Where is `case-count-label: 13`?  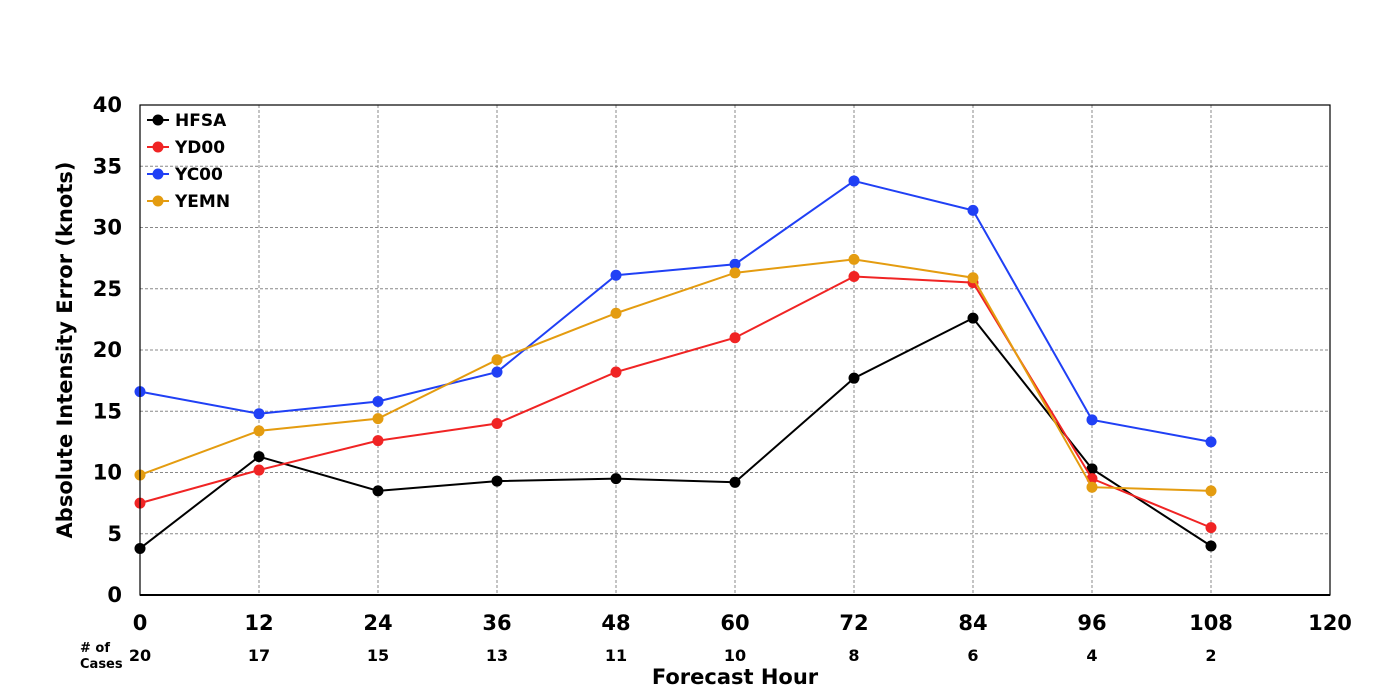 case-count-label: 13 is located at coordinates (497, 655).